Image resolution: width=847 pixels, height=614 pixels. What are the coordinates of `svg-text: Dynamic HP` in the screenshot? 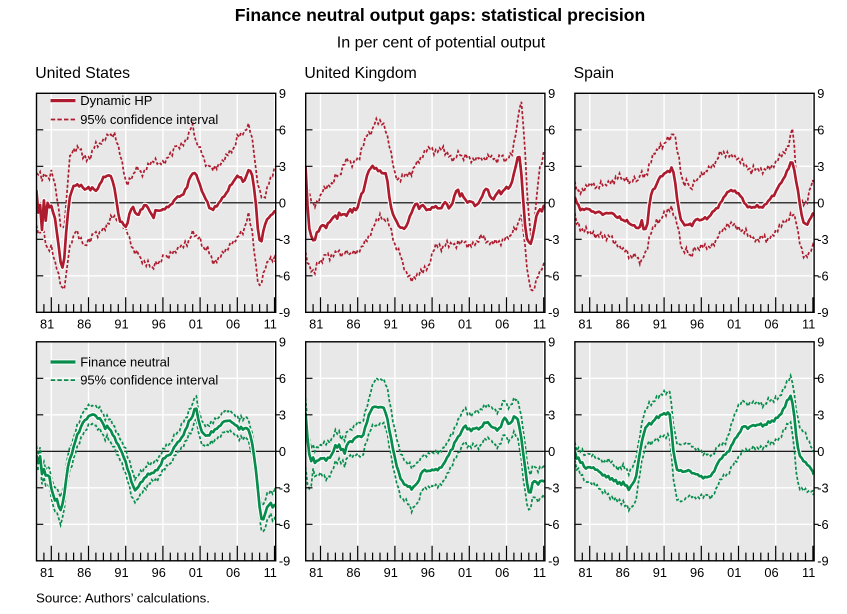 It's located at (116, 100).